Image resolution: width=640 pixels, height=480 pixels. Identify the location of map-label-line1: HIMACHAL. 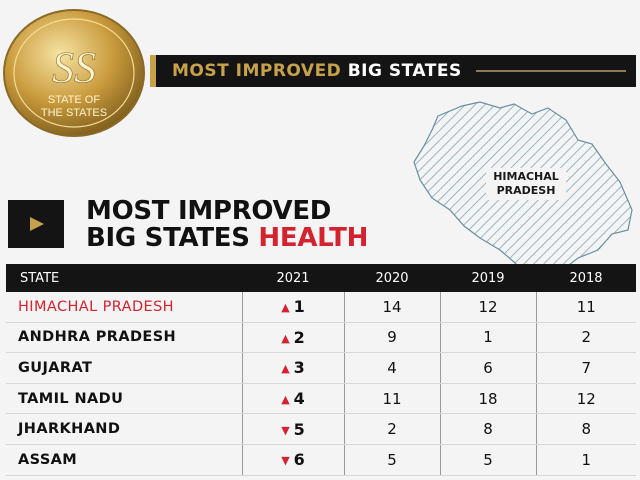
(526, 176).